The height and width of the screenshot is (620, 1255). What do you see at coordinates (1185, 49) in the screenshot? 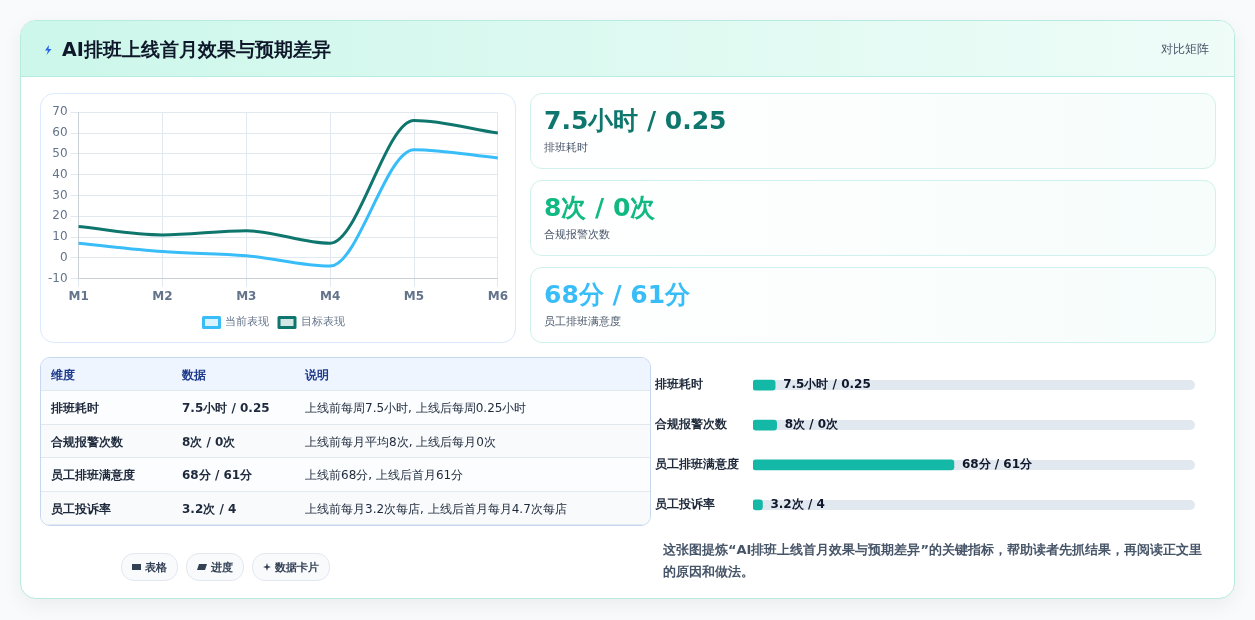
I see `text: 对比矩阵` at bounding box center [1185, 49].